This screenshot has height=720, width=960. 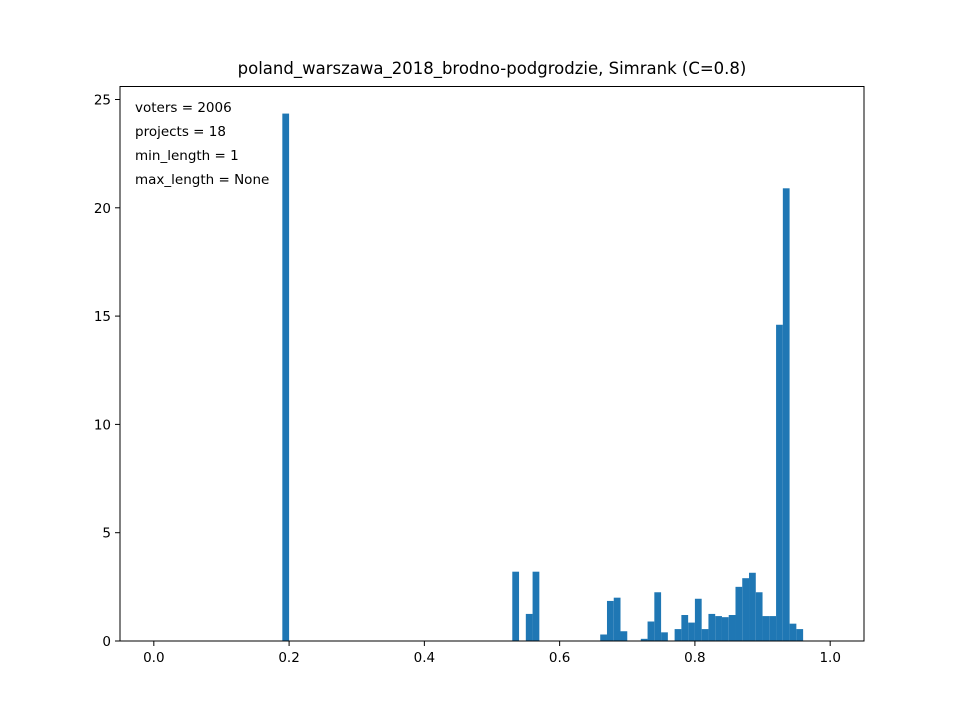 What do you see at coordinates (102, 317) in the screenshot?
I see `y-tick-label: 15` at bounding box center [102, 317].